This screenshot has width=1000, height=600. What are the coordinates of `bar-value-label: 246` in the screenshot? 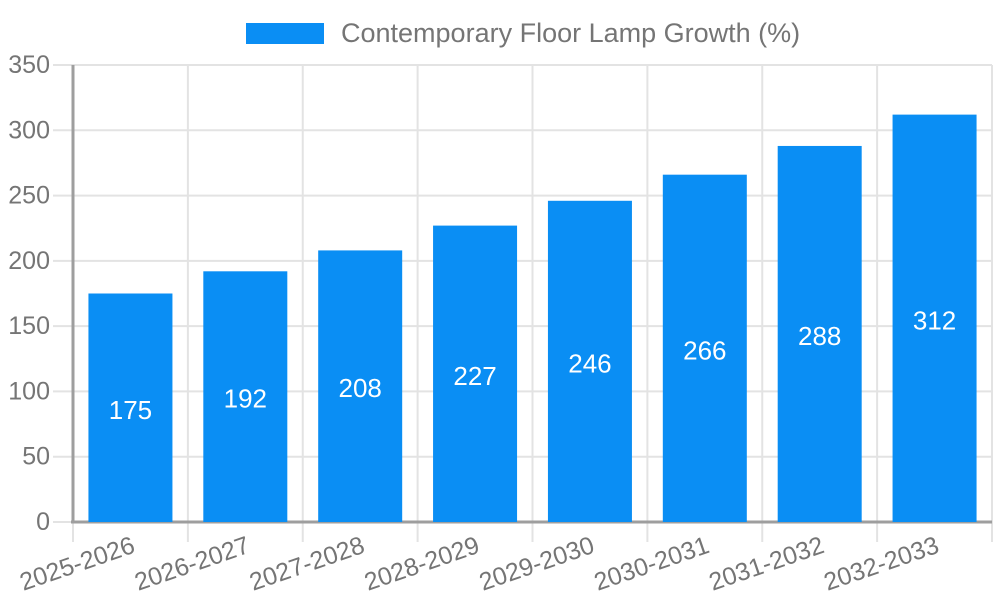 It's located at (589, 363).